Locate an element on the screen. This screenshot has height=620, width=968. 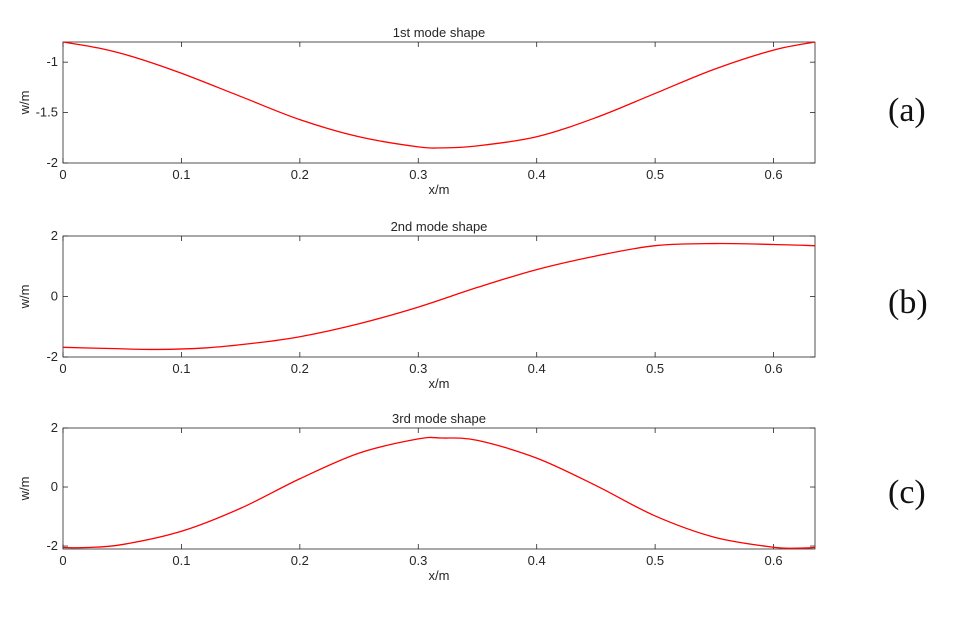
panel-label-a: (a) is located at coordinates (907, 110).